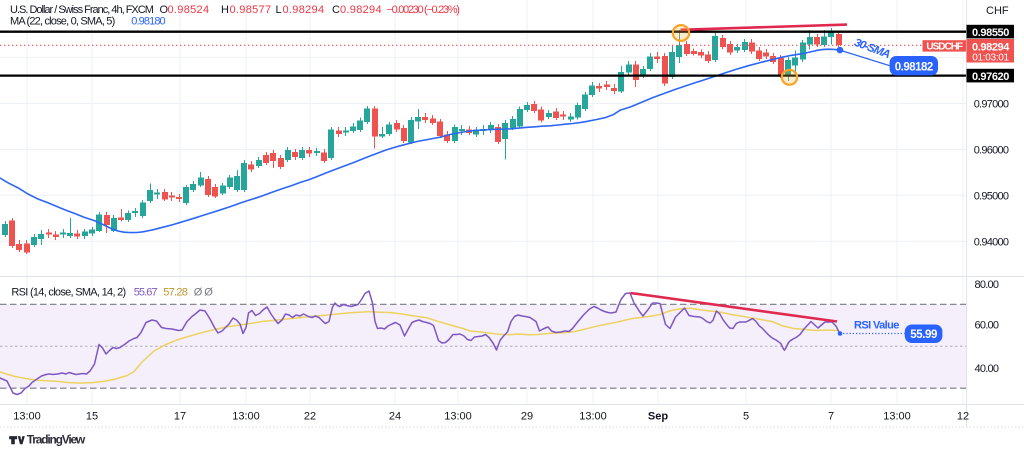 The image size is (1024, 460). What do you see at coordinates (56, 440) in the screenshot?
I see `svg-text: TradingView` at bounding box center [56, 440].